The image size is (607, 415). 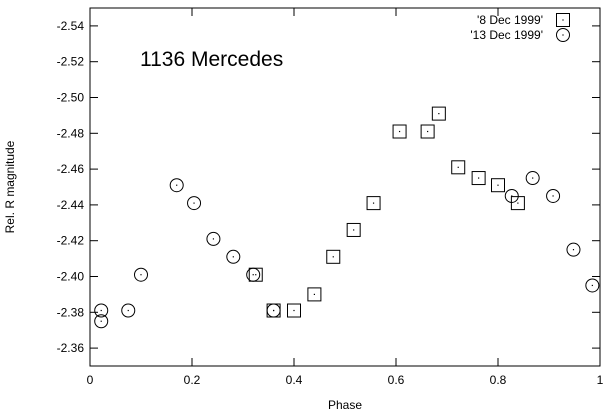 I want to click on chart-annotation: 1136 Mercedes, so click(x=211, y=59).